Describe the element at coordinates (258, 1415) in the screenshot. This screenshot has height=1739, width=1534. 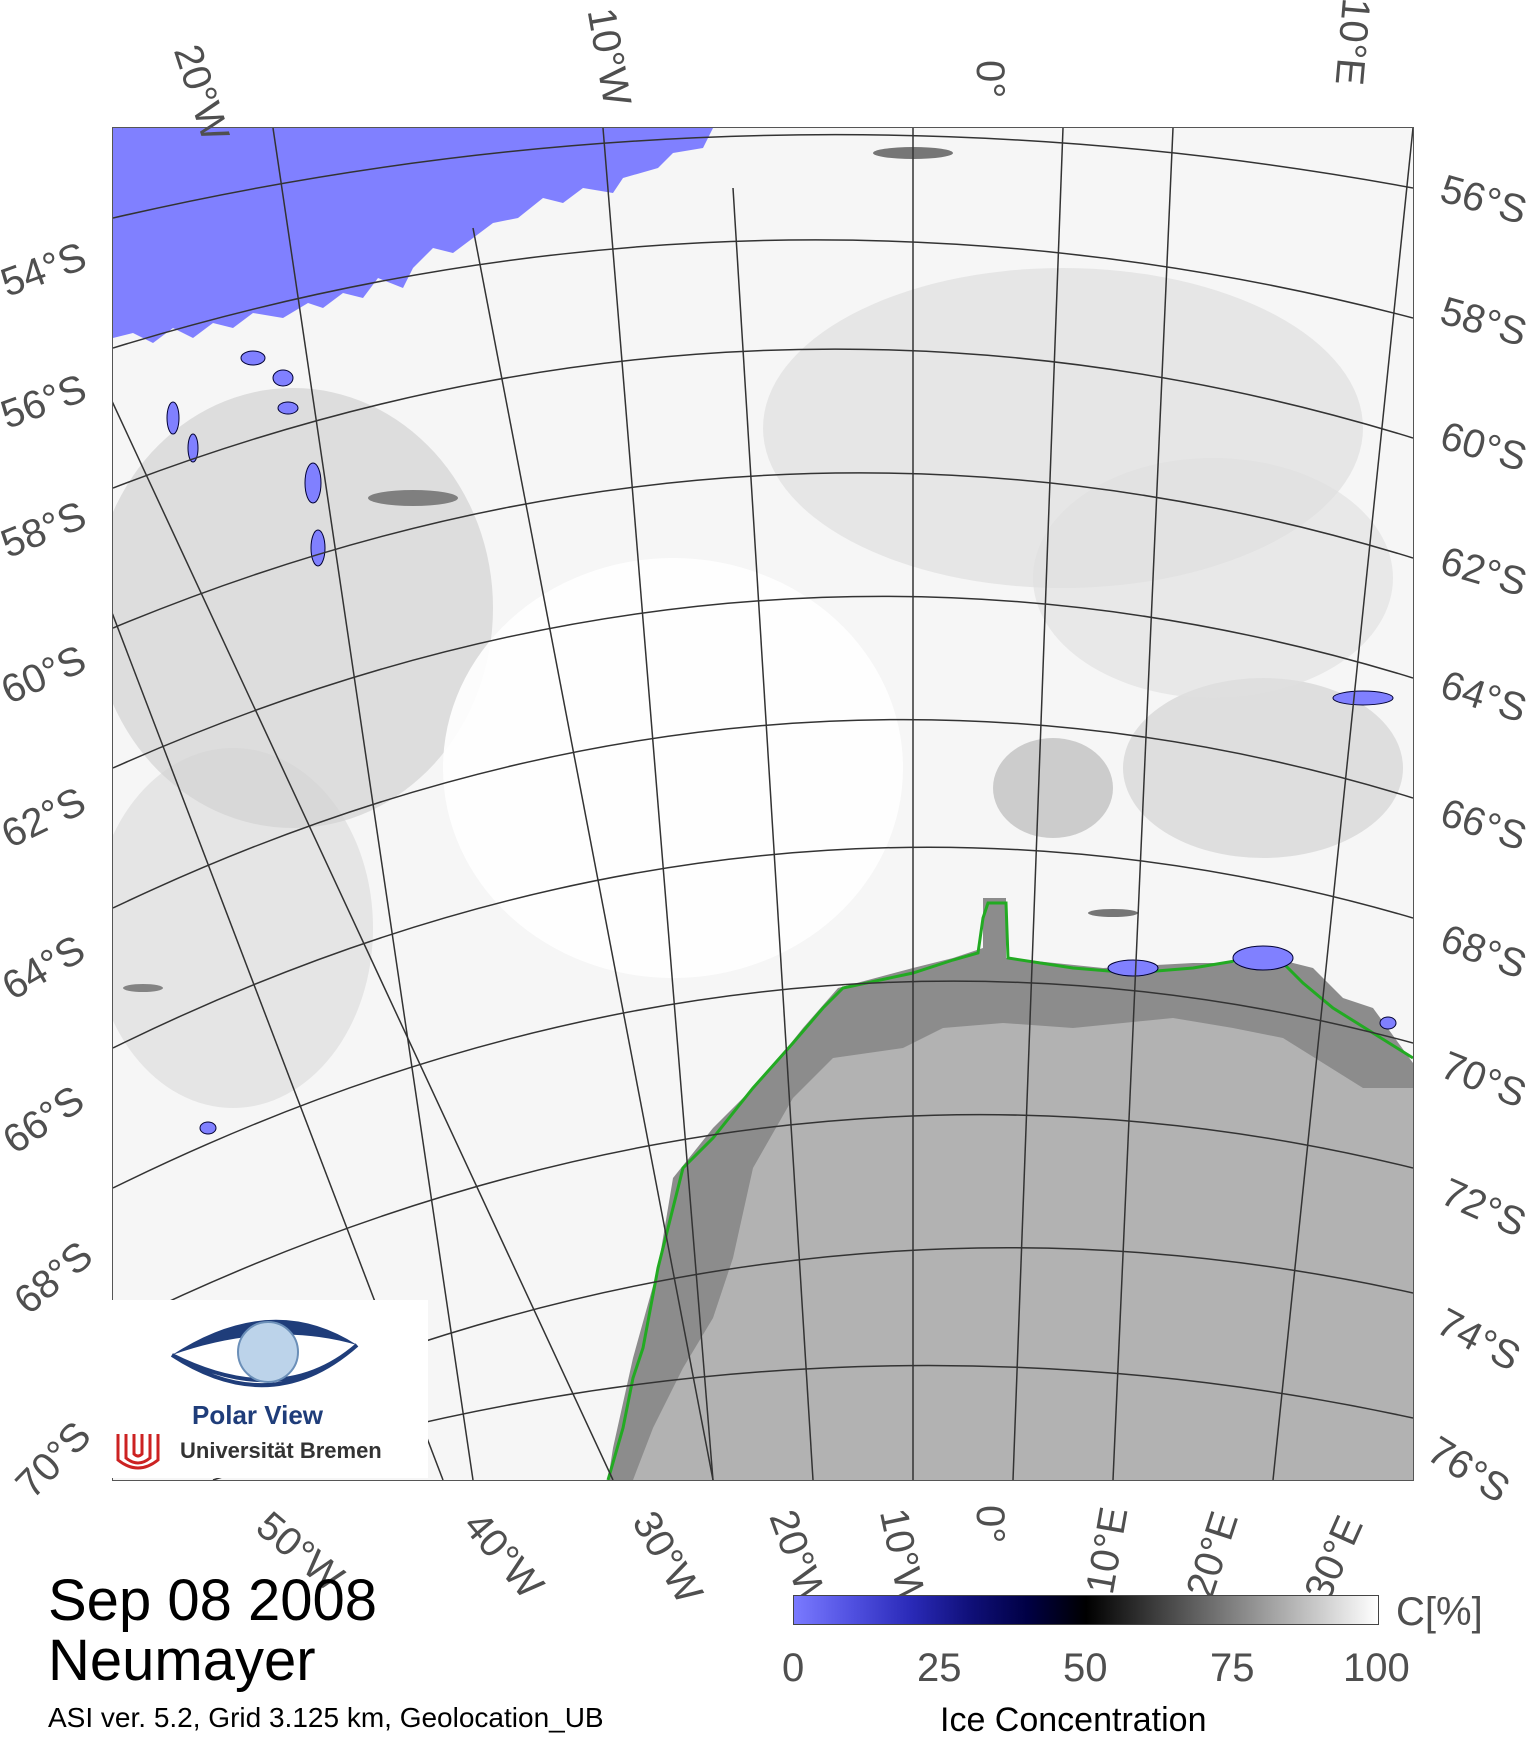
I see `logo-title: Polar View` at that location.